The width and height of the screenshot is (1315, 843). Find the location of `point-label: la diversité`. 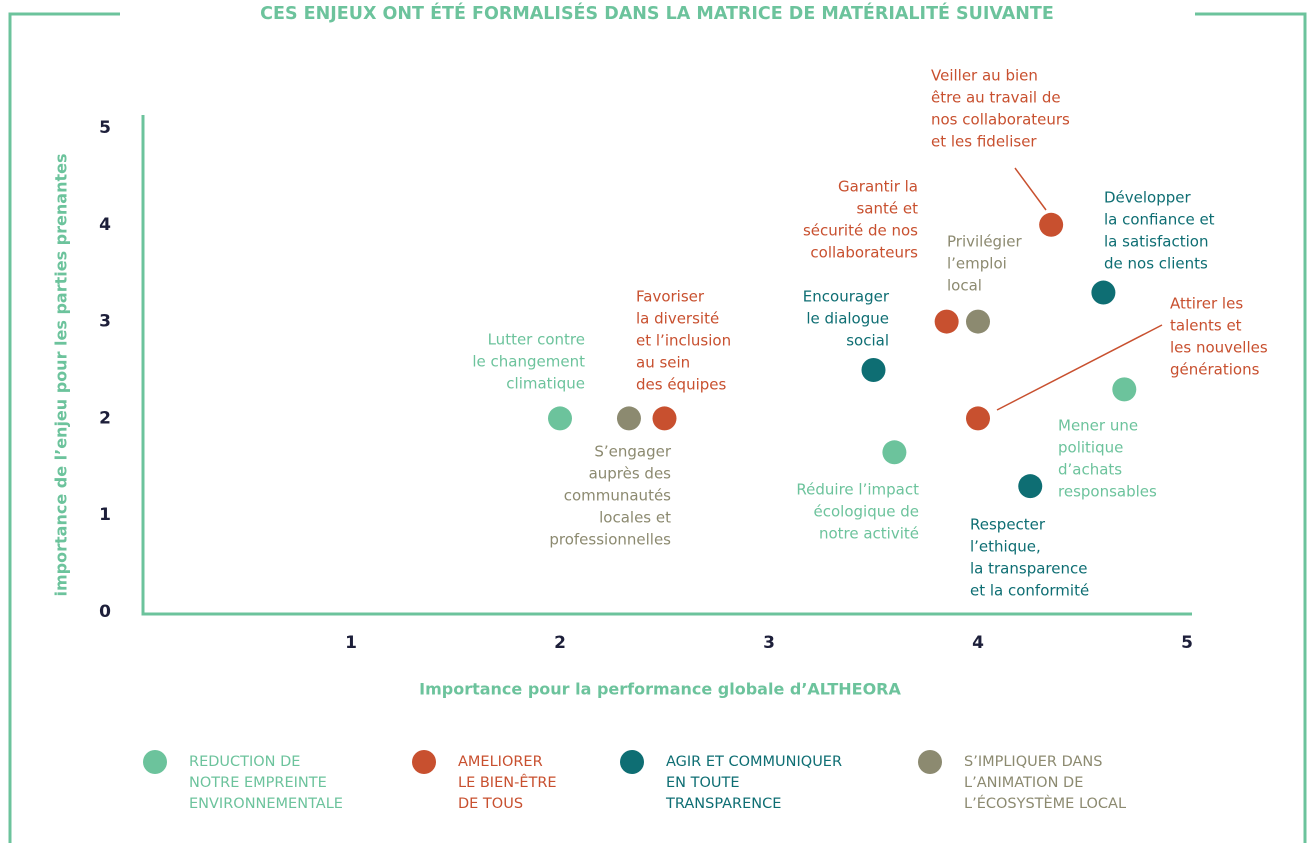

point-label: la diversité is located at coordinates (677, 319).